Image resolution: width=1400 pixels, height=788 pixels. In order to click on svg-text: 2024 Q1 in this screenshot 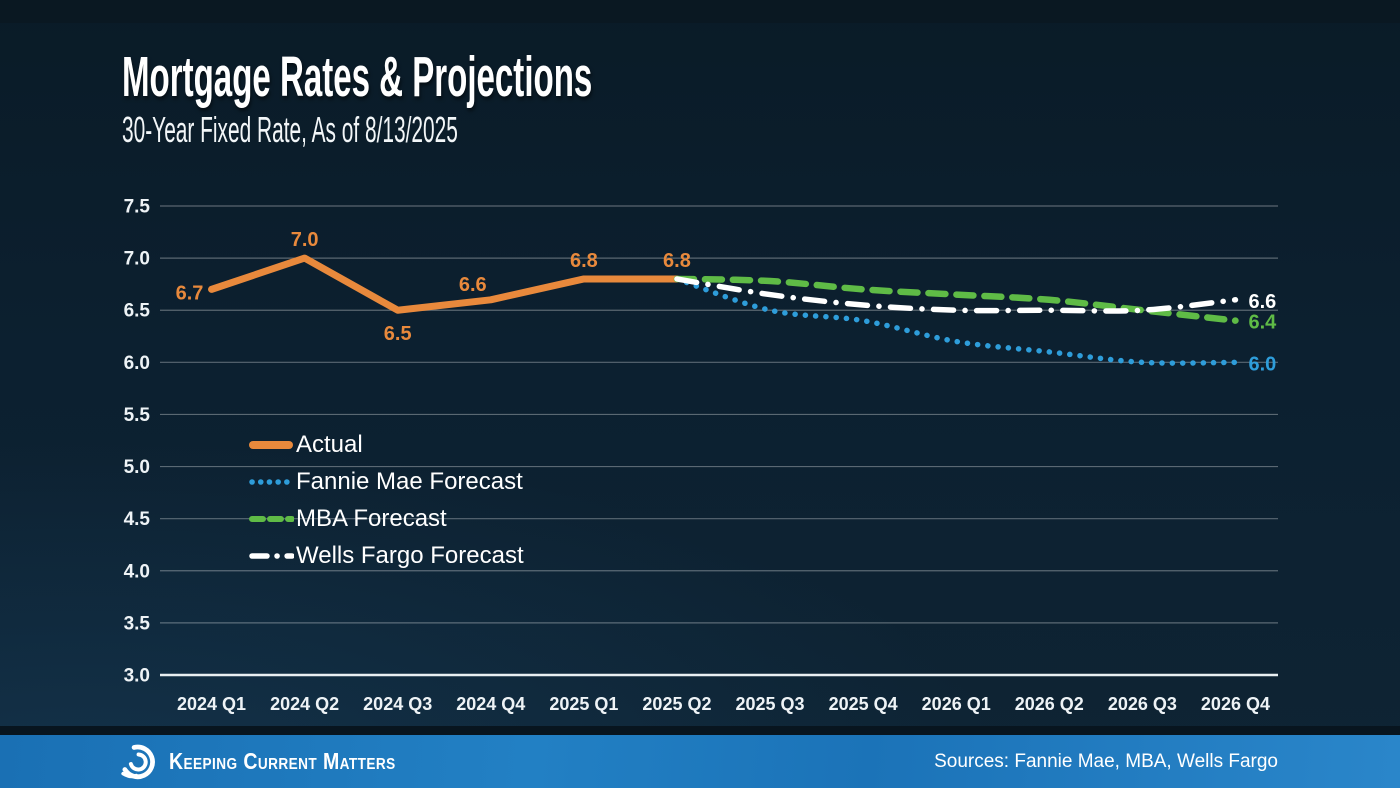, I will do `click(211, 704)`.